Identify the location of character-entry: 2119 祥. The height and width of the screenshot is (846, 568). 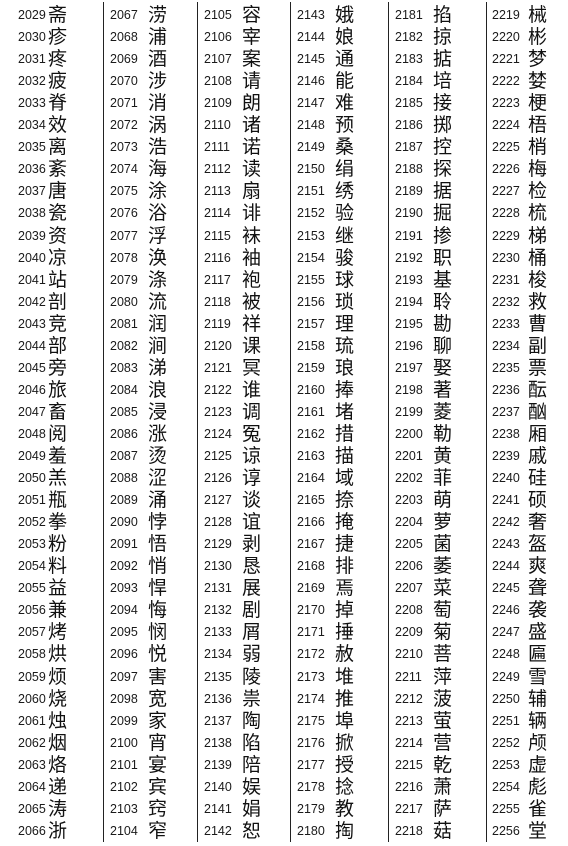
(232, 324).